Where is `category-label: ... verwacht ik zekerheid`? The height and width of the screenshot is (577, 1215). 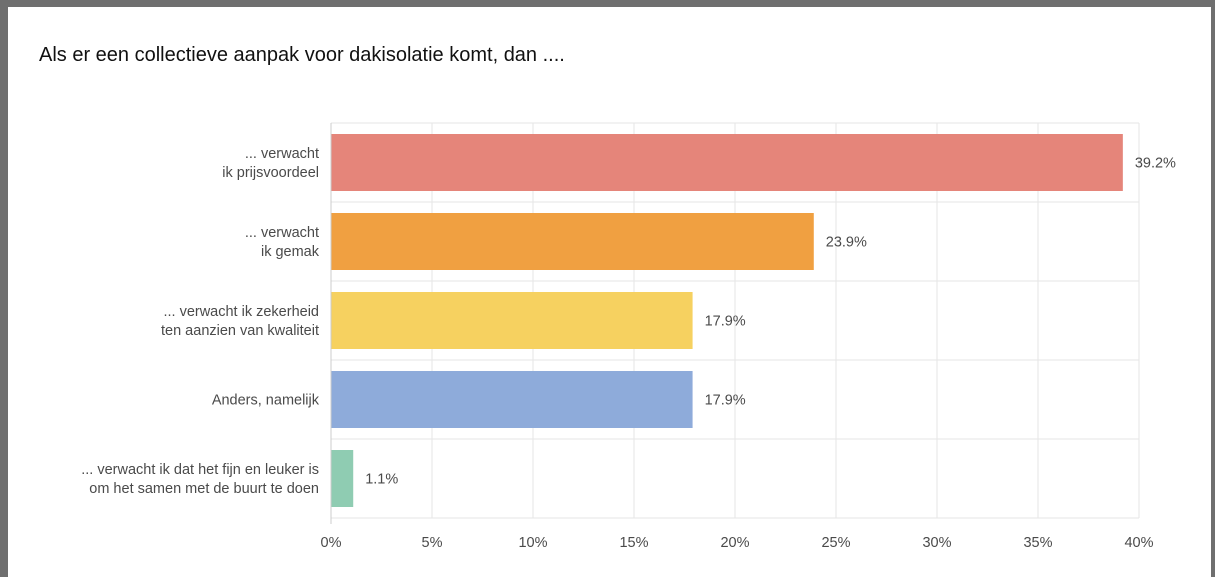 category-label: ... verwacht ik zekerheid is located at coordinates (241, 312).